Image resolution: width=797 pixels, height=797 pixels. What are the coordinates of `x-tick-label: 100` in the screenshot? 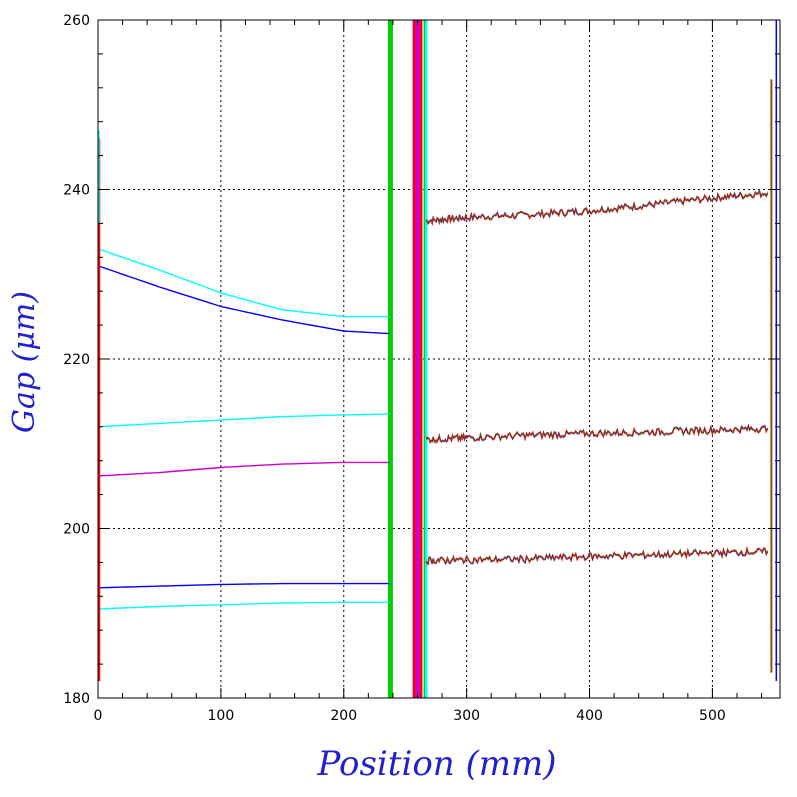 It's located at (221, 716).